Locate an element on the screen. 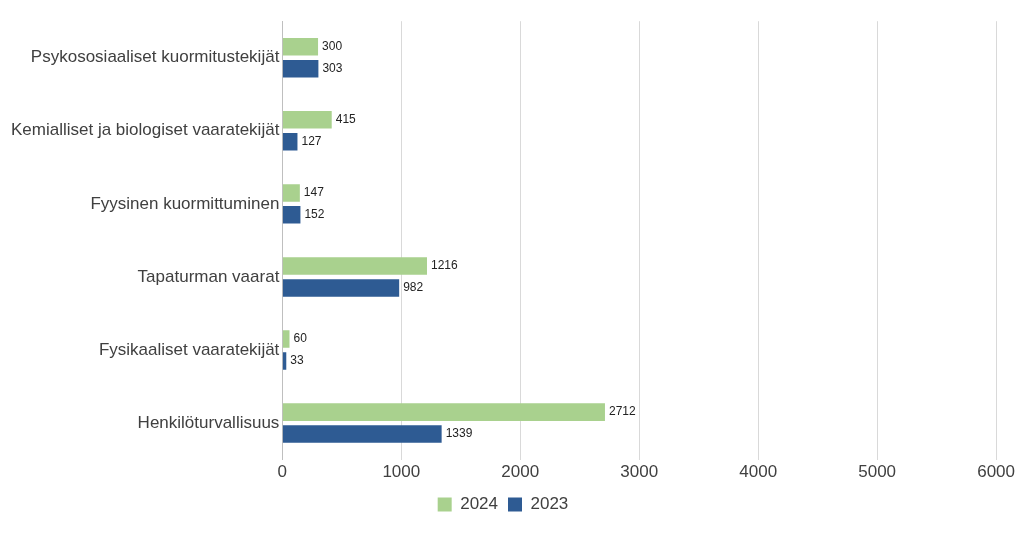  x-tick-label: 4000 is located at coordinates (758, 472).